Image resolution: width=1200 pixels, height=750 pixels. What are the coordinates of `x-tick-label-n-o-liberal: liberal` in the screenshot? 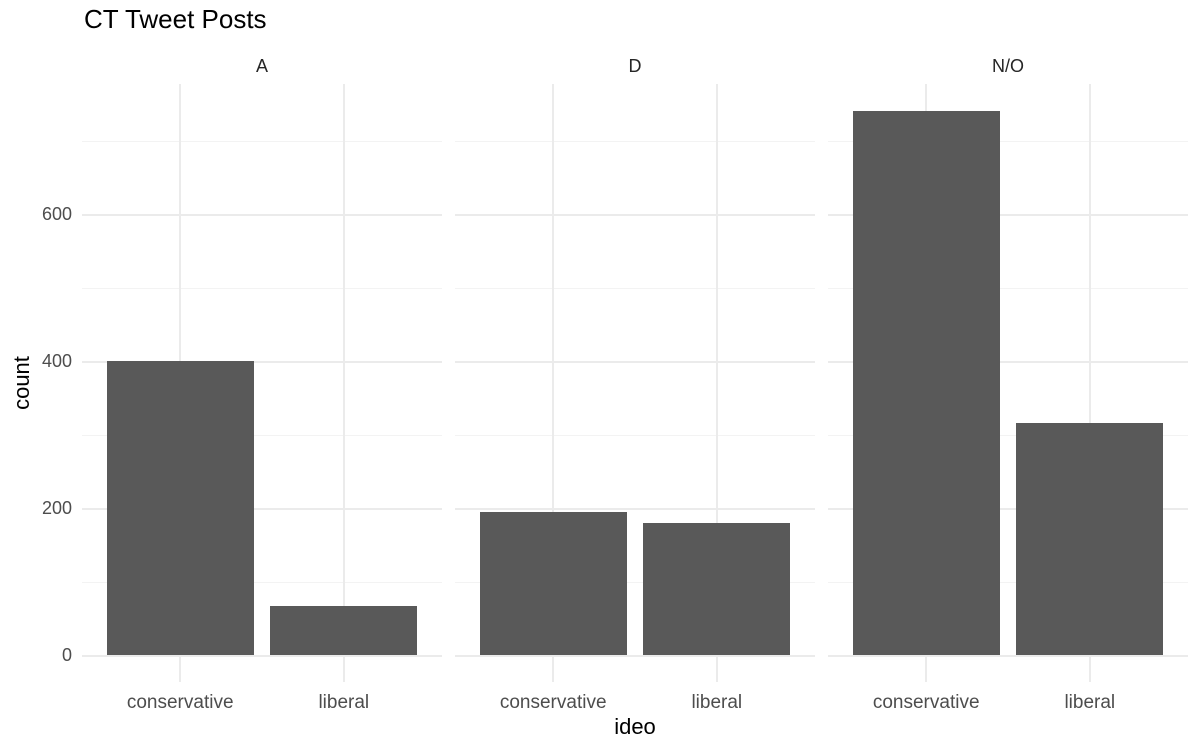 It's located at (1090, 702).